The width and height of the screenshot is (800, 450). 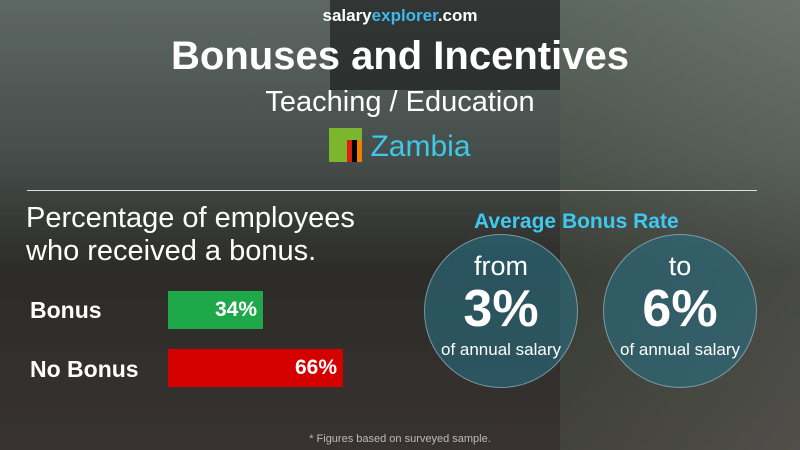 I want to click on bar-value-bonus: 34%, so click(x=235, y=309).